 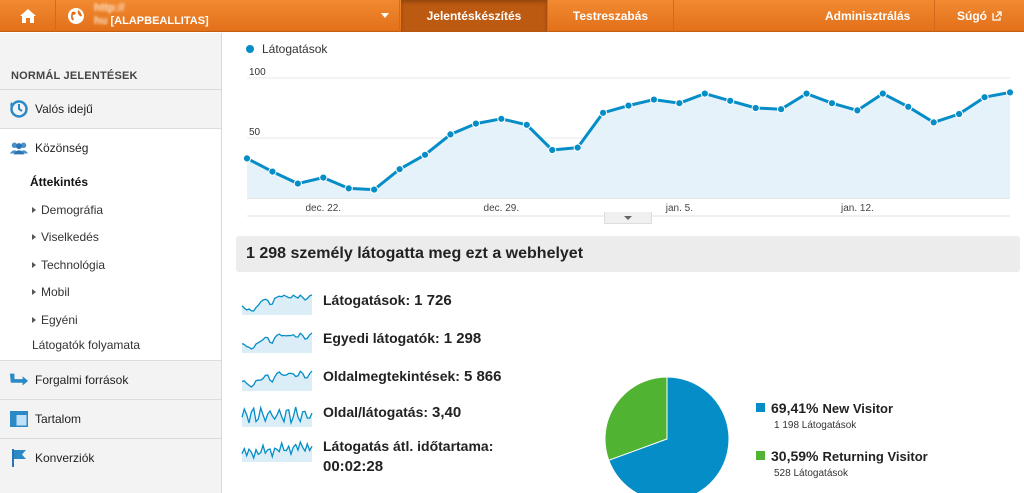 What do you see at coordinates (59, 182) in the screenshot?
I see `sidebar-subitem-overview: Áttekintés` at bounding box center [59, 182].